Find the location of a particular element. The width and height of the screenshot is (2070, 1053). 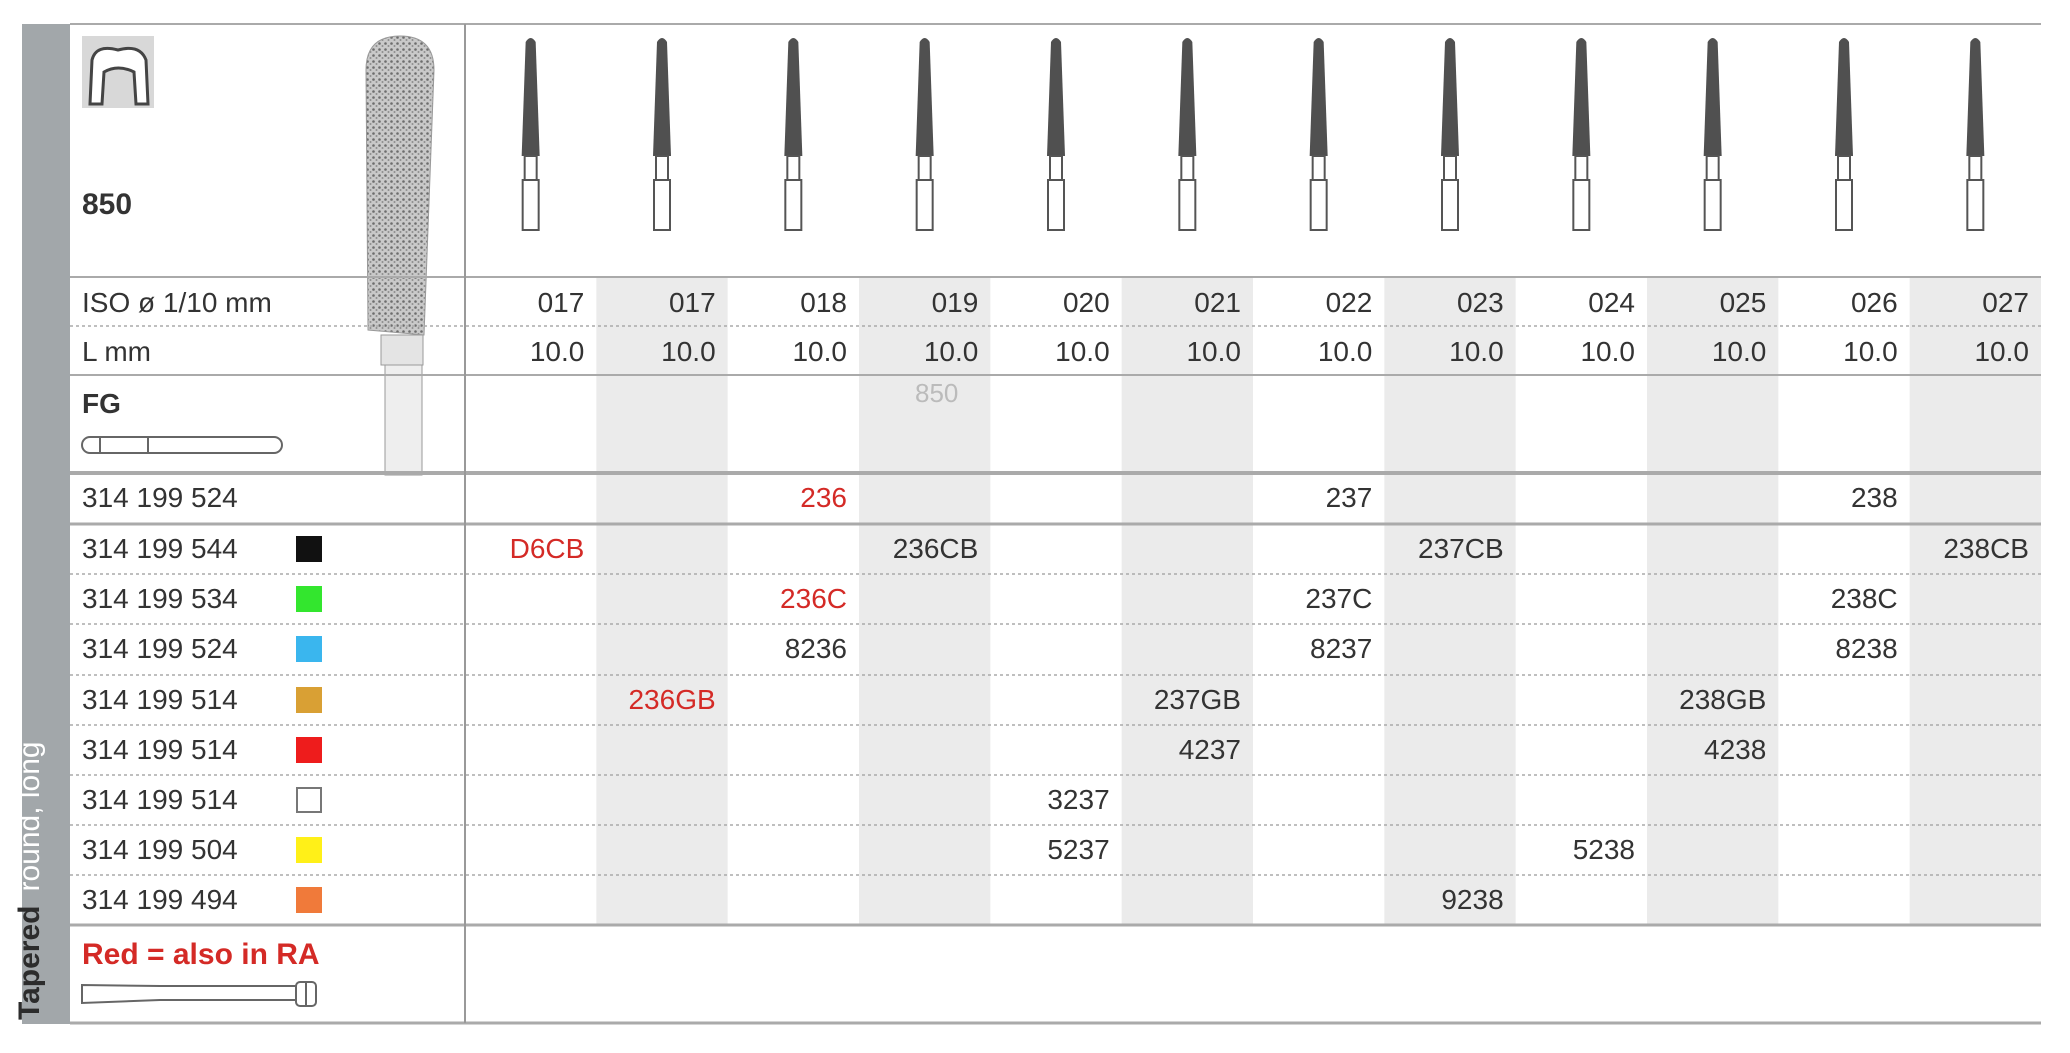

item-number: 5237 is located at coordinates (1078, 849).